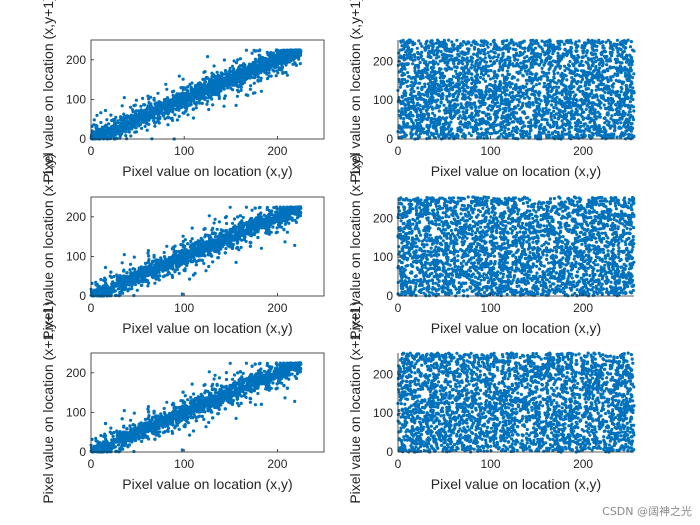 The height and width of the screenshot is (525, 700). I want to click on x-axis-label-p11: Pixel value on location (x,y), so click(207, 171).